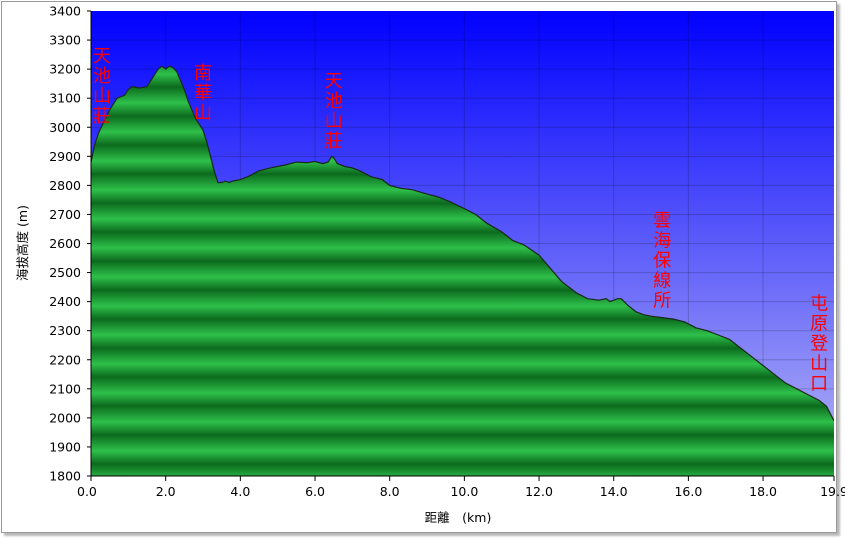  Describe the element at coordinates (662, 281) in the screenshot. I see `annotation-char: 線` at that location.